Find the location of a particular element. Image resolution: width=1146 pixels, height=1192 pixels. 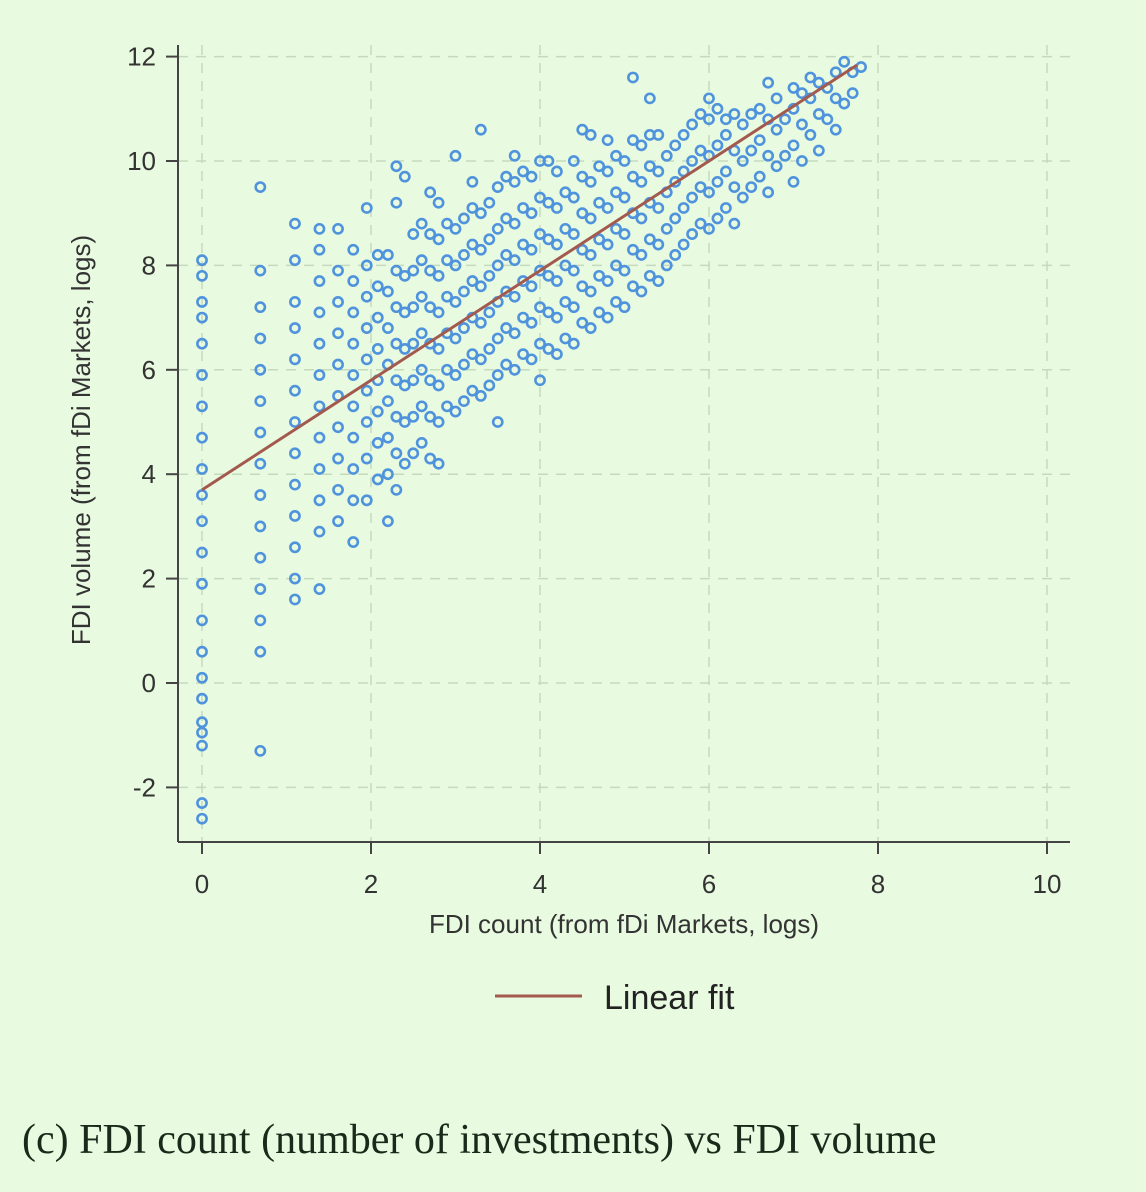

x-tick-label: 2 is located at coordinates (371, 884).